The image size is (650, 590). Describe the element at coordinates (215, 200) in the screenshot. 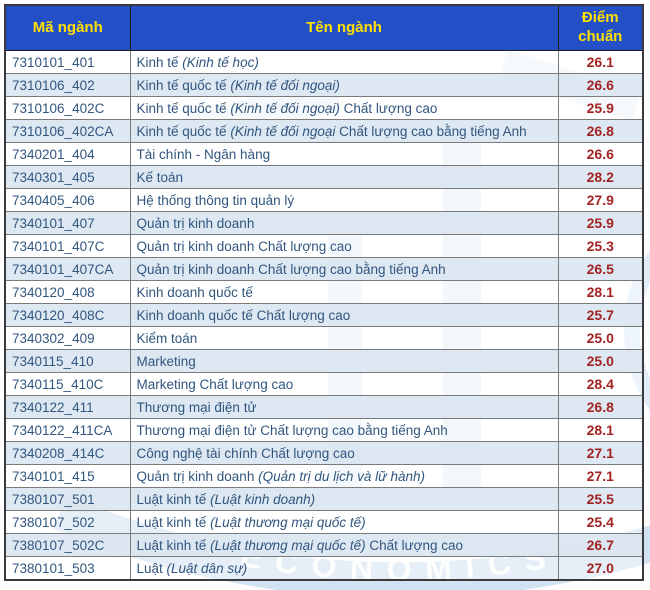

I see `major-name-part: Hệ thống thông tin quản lý` at that location.